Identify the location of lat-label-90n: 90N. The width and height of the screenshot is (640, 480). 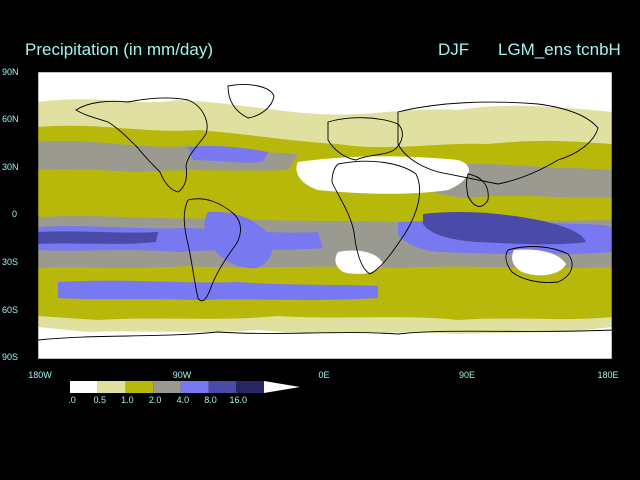
(10, 72).